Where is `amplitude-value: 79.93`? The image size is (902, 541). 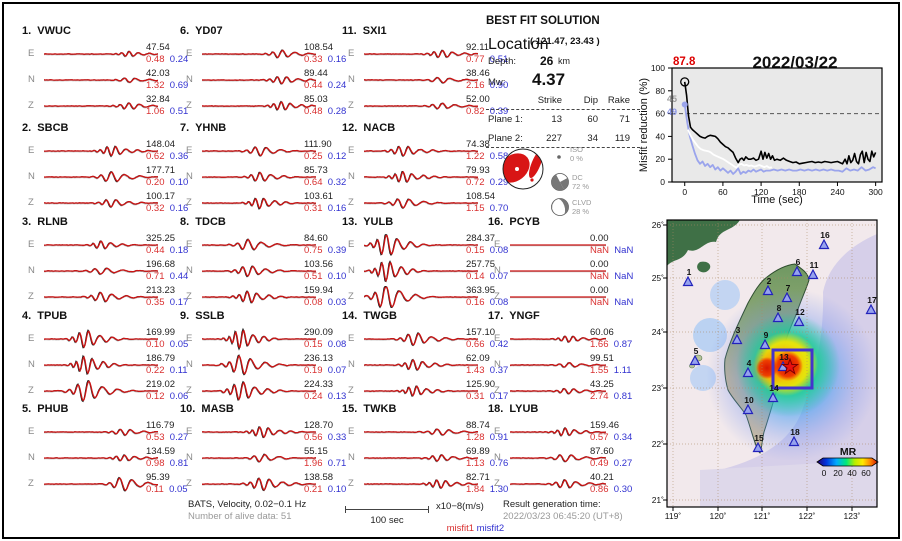
amplitude-value: 79.93 is located at coordinates (478, 170).